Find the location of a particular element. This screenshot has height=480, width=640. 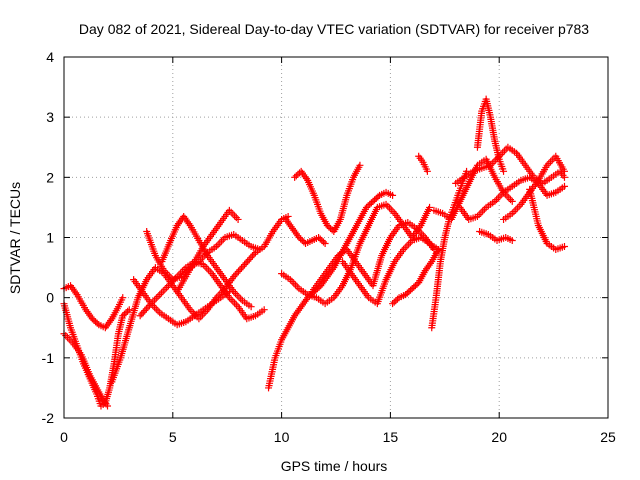

y-tick-label: -1 is located at coordinates (48, 358).